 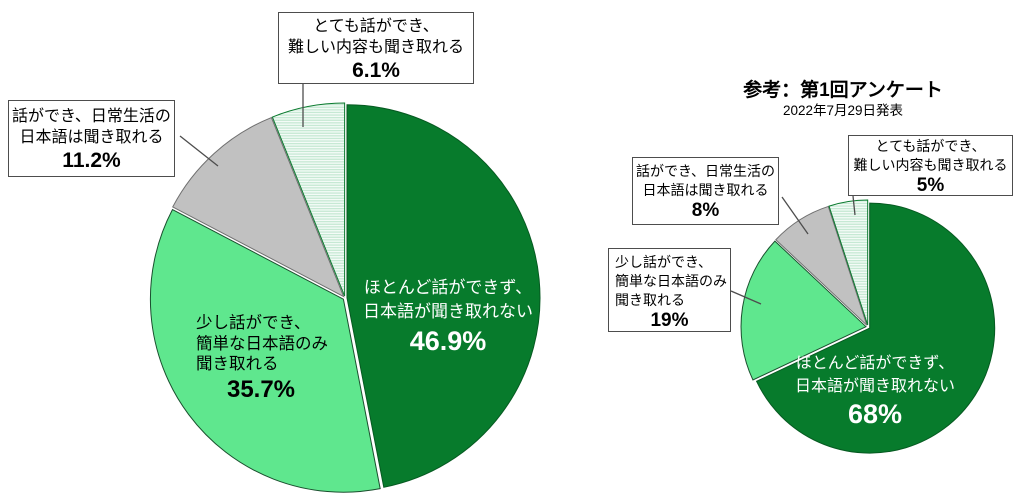 What do you see at coordinates (664, 262) in the screenshot?
I see `callout-line: 少し話ができ、` at bounding box center [664, 262].